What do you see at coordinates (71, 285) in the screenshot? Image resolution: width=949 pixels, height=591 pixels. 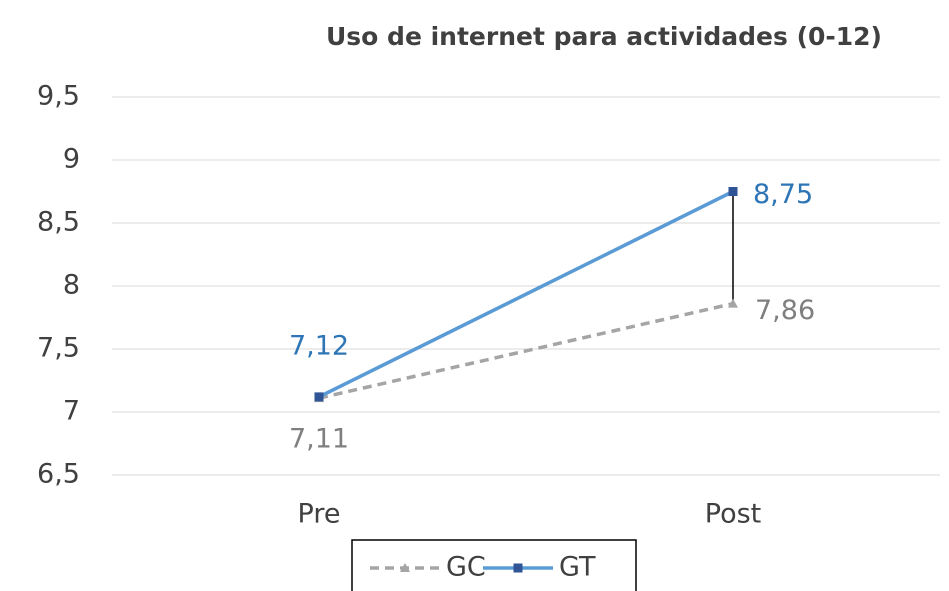 I see `y-tick-label: 8` at bounding box center [71, 285].